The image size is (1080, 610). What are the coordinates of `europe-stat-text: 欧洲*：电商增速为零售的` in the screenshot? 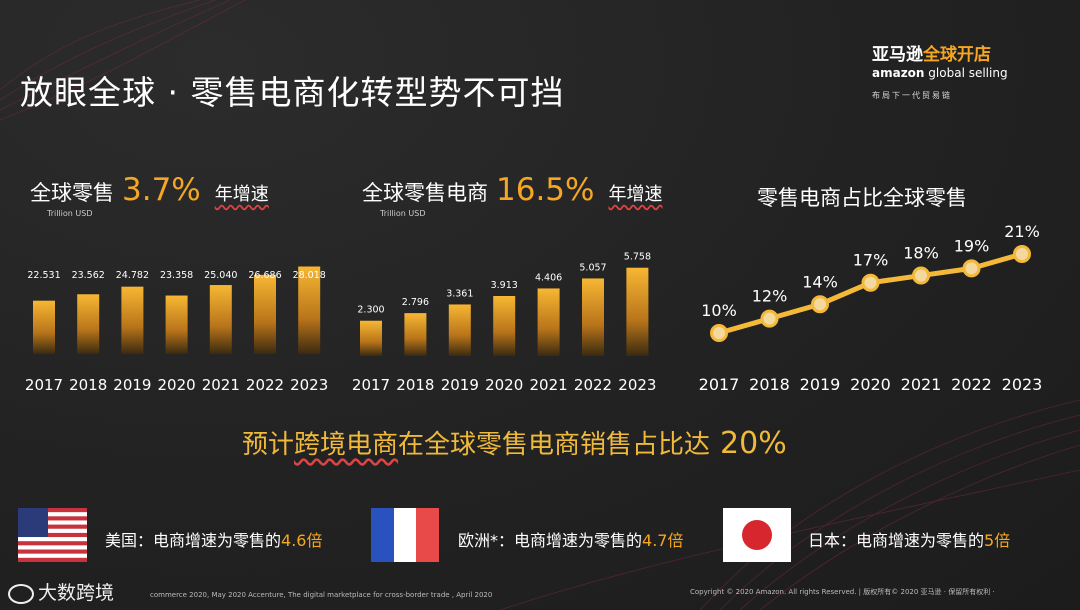 It's located at (550, 540).